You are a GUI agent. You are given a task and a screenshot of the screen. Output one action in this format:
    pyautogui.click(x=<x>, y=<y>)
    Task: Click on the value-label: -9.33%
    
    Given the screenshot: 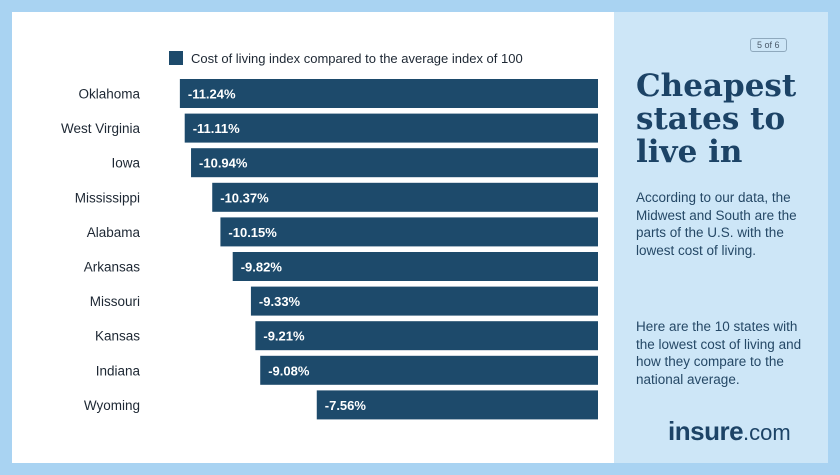 What is the action you would take?
    pyautogui.click(x=280, y=301)
    